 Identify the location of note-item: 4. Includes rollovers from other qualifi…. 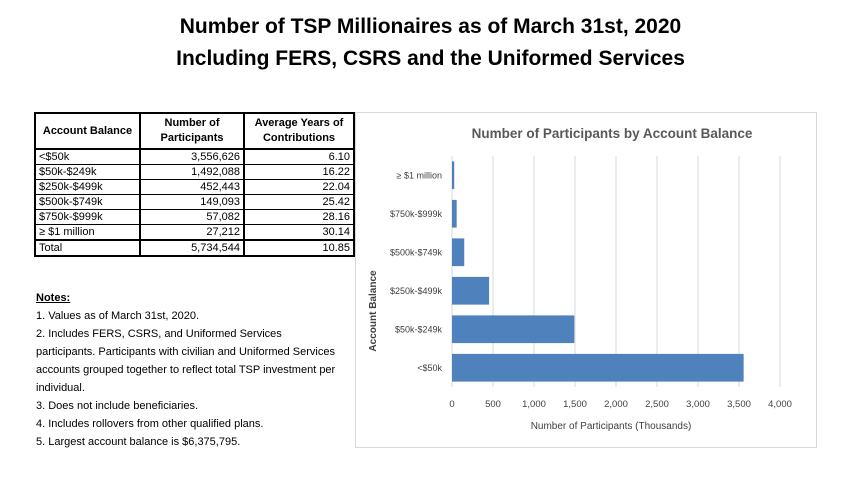
(150, 424).